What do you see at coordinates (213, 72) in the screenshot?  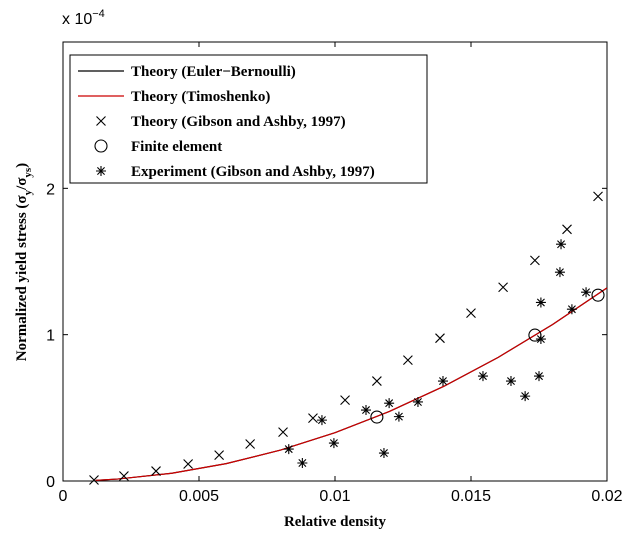 I see `legend-label: Theory (Euler−Bernoulli)` at bounding box center [213, 72].